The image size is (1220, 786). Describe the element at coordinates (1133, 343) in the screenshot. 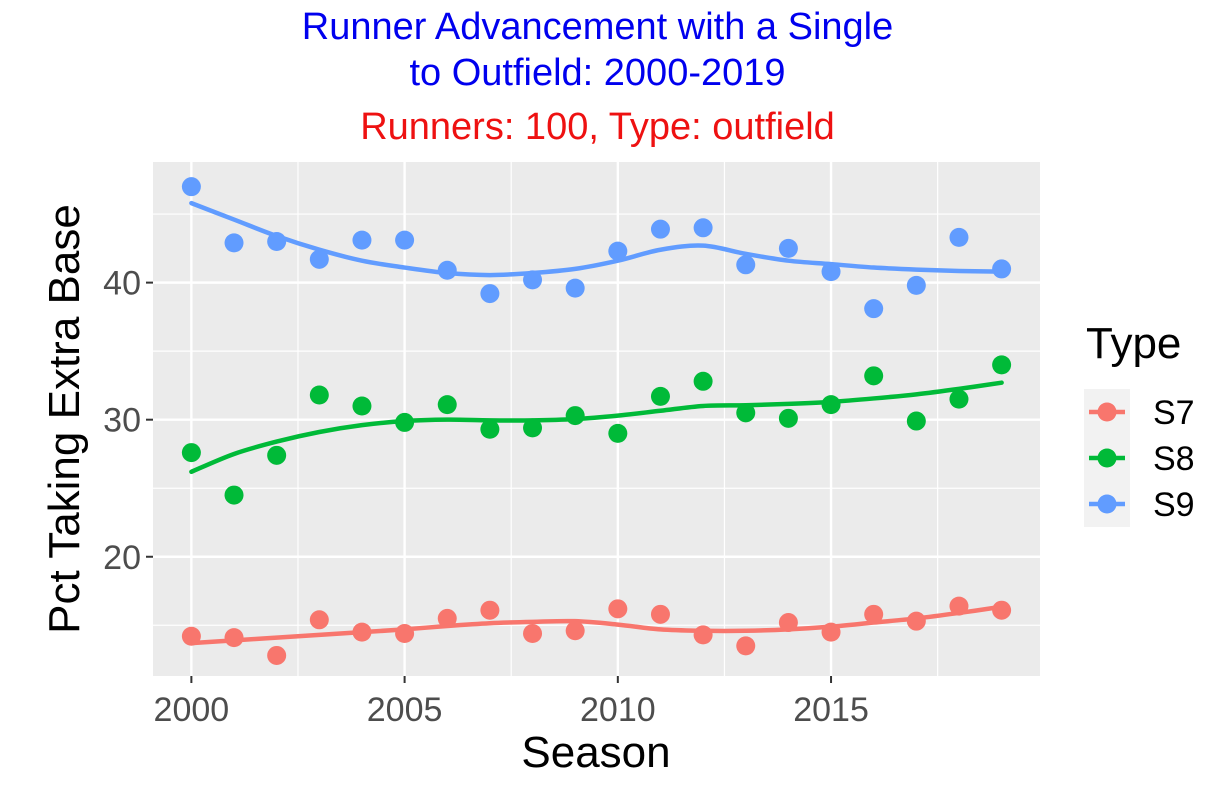

I see `legend-title: Type` at that location.